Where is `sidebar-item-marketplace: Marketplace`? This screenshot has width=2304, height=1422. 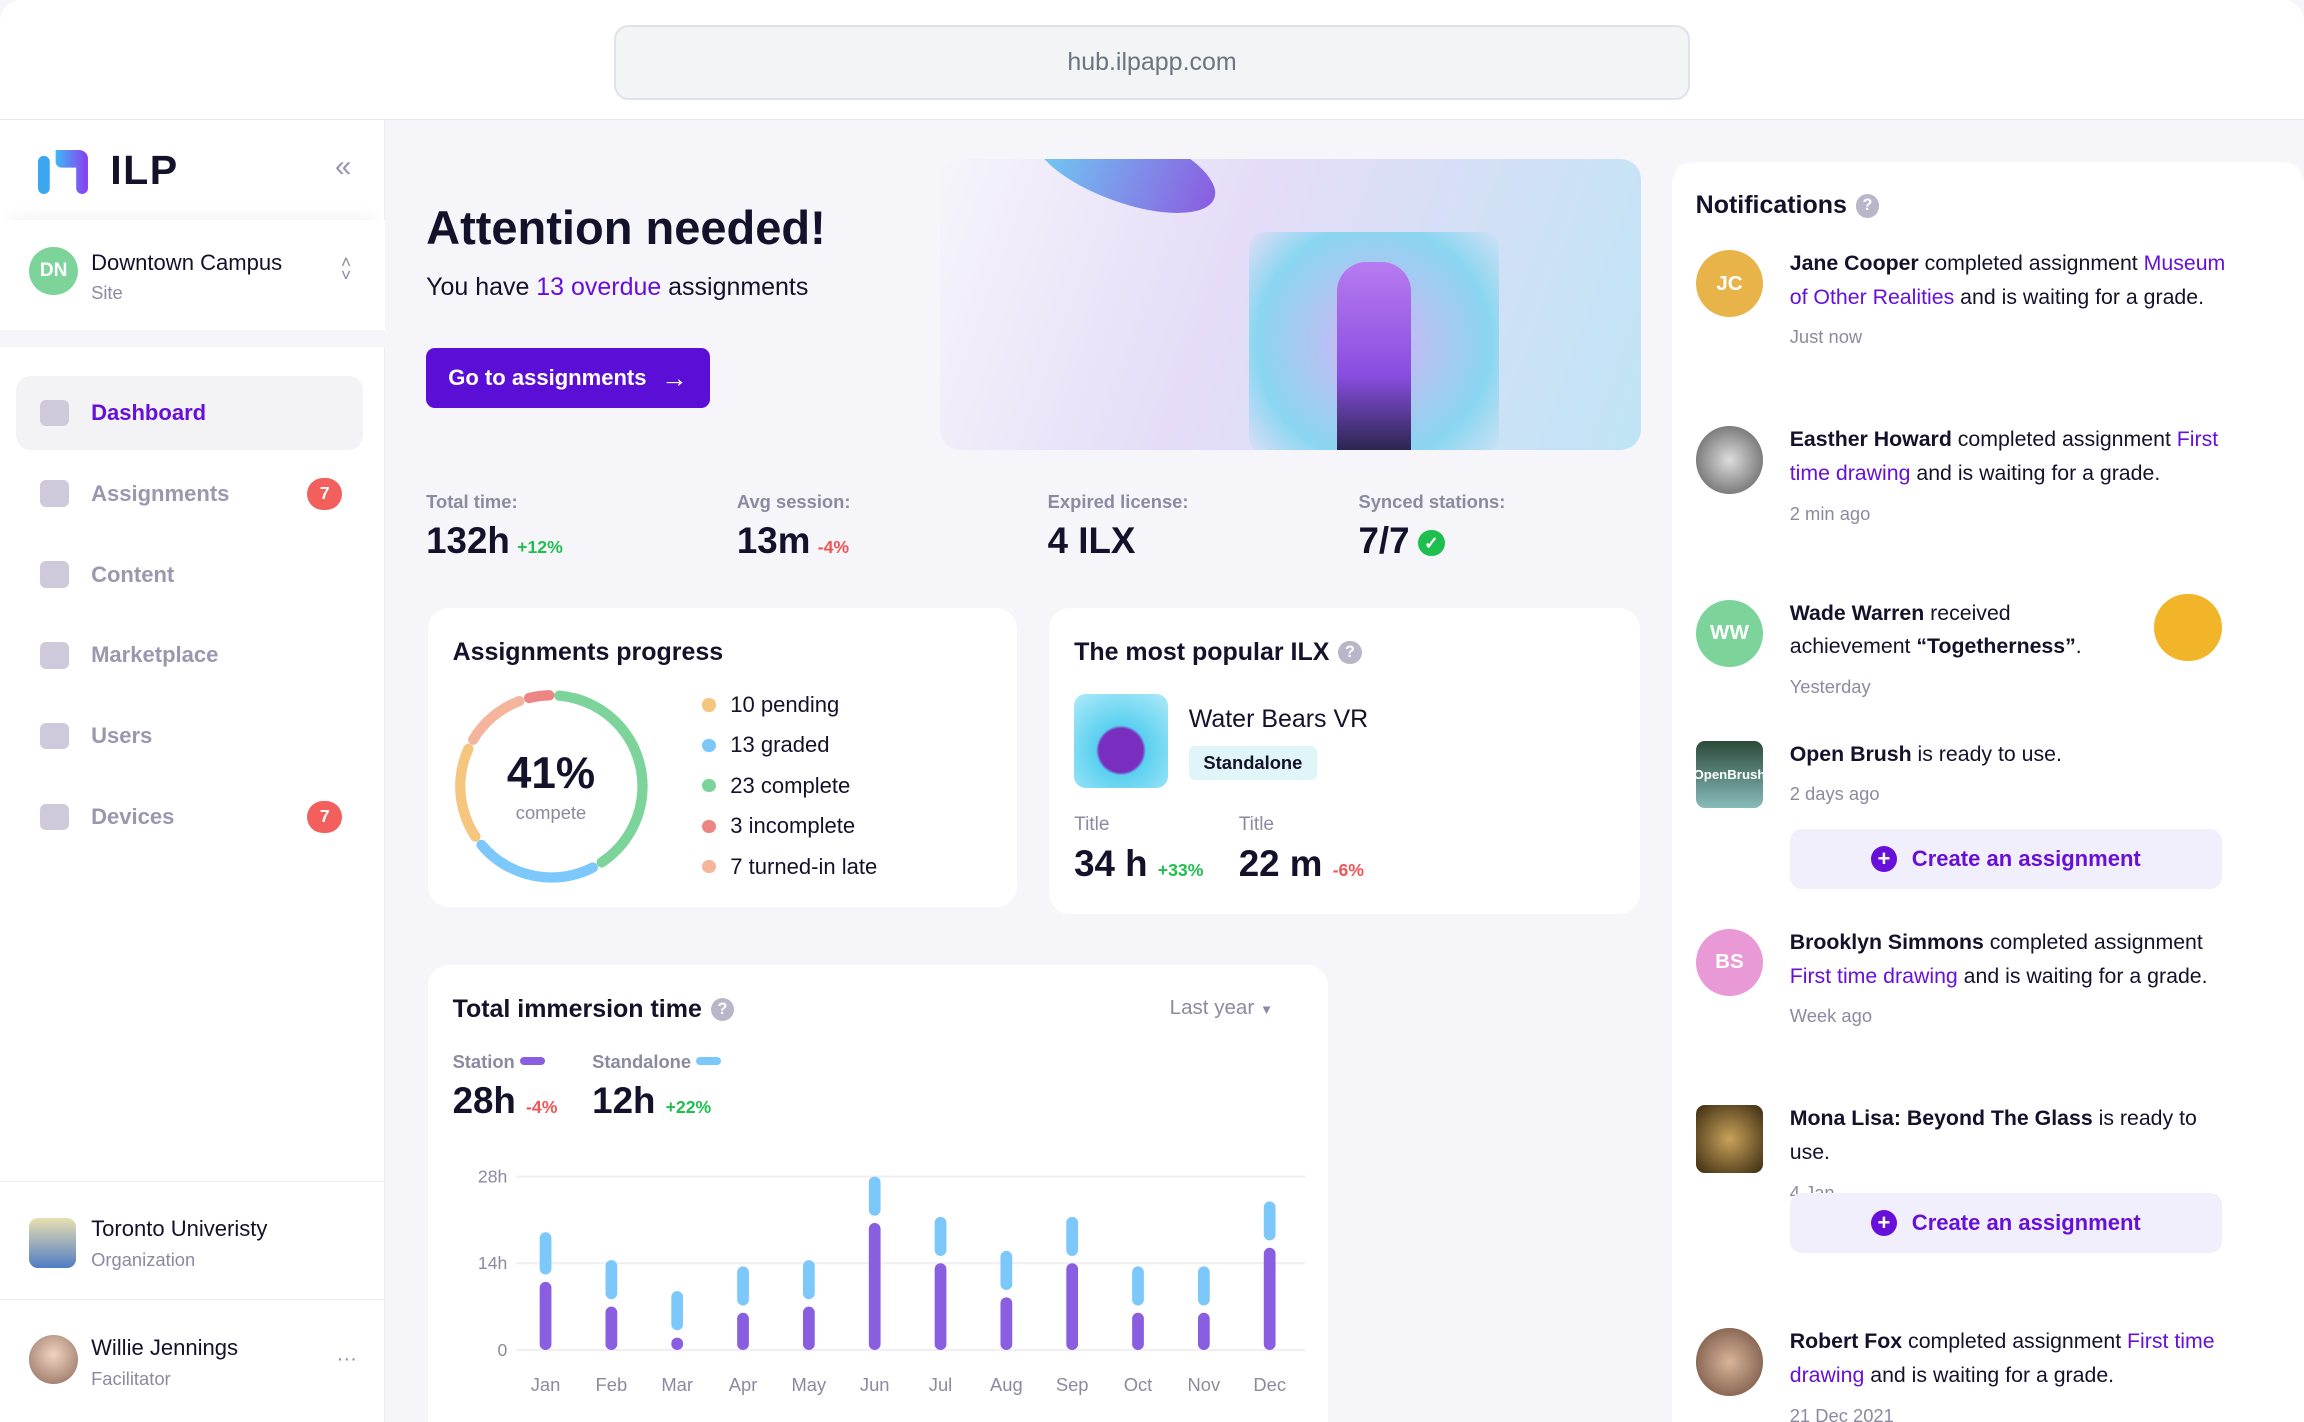 sidebar-item-marketplace: Marketplace is located at coordinates (189, 655).